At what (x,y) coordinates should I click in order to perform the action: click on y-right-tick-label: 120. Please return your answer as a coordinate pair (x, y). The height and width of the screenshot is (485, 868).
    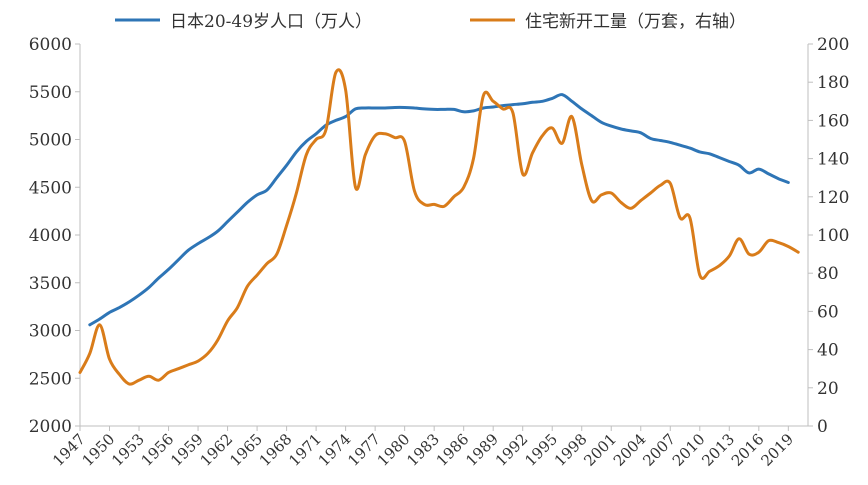
    Looking at the image, I should click on (833, 198).